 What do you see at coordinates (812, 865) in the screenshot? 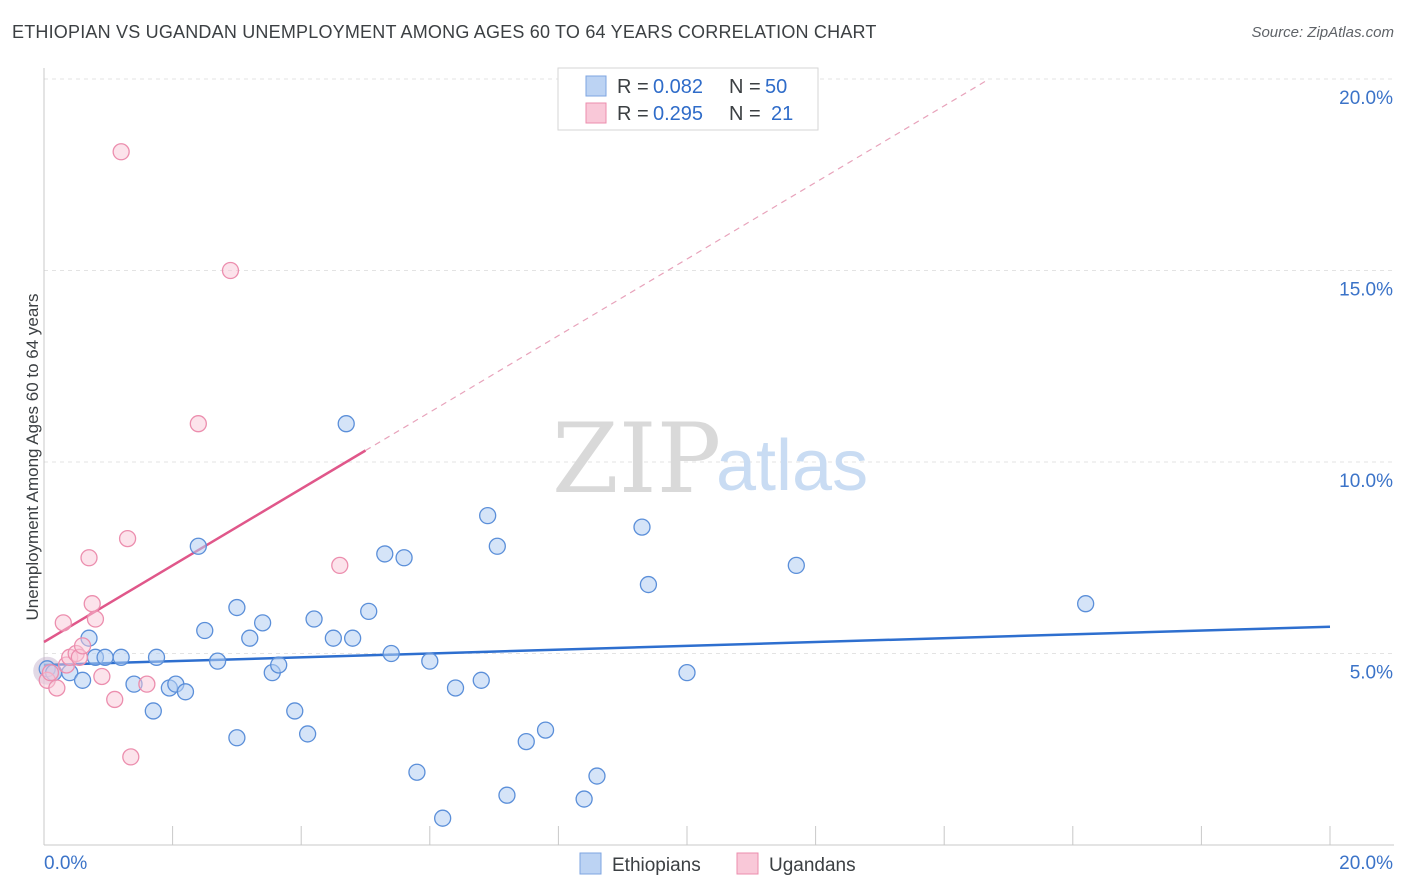
I see `legend-item-ugandans: Ugandans` at bounding box center [812, 865].